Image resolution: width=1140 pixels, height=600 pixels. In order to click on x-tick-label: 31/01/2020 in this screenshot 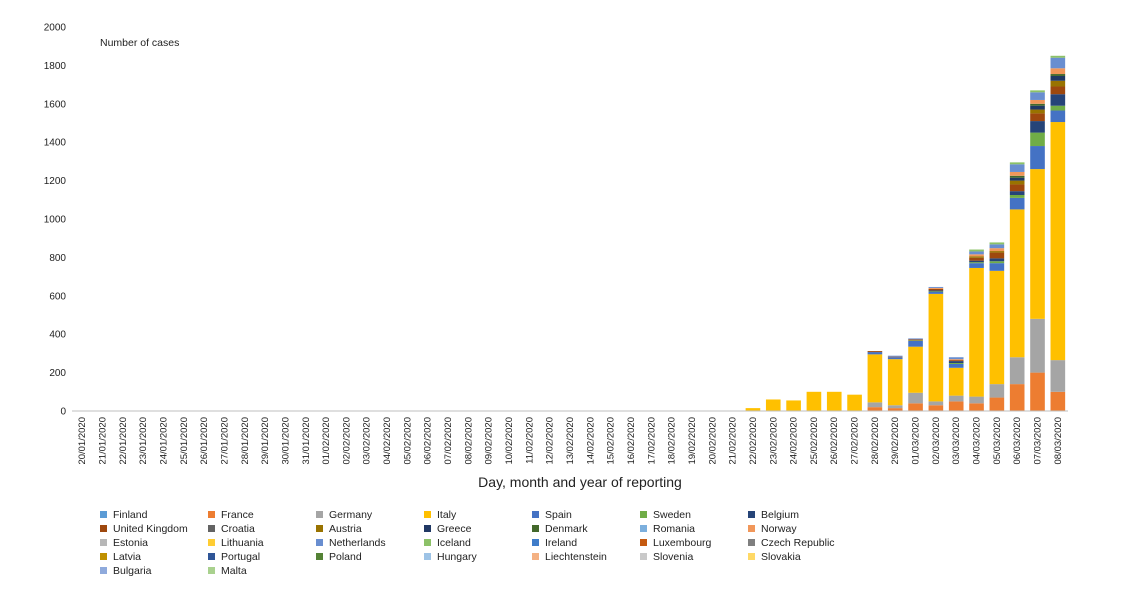, I will do `click(306, 441)`.